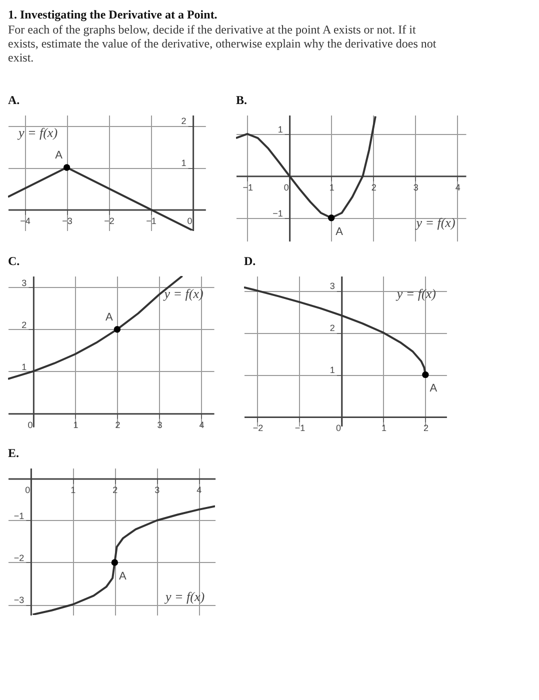 Image resolution: width=539 pixels, height=700 pixels. Describe the element at coordinates (19, 600) in the screenshot. I see `y-tick-label: −3` at that location.